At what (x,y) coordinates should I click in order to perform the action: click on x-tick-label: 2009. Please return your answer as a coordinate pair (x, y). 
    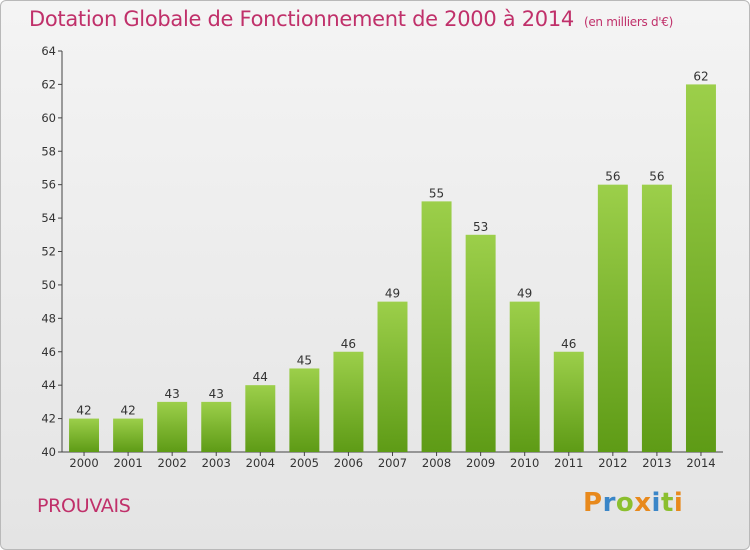
    Looking at the image, I should click on (480, 463).